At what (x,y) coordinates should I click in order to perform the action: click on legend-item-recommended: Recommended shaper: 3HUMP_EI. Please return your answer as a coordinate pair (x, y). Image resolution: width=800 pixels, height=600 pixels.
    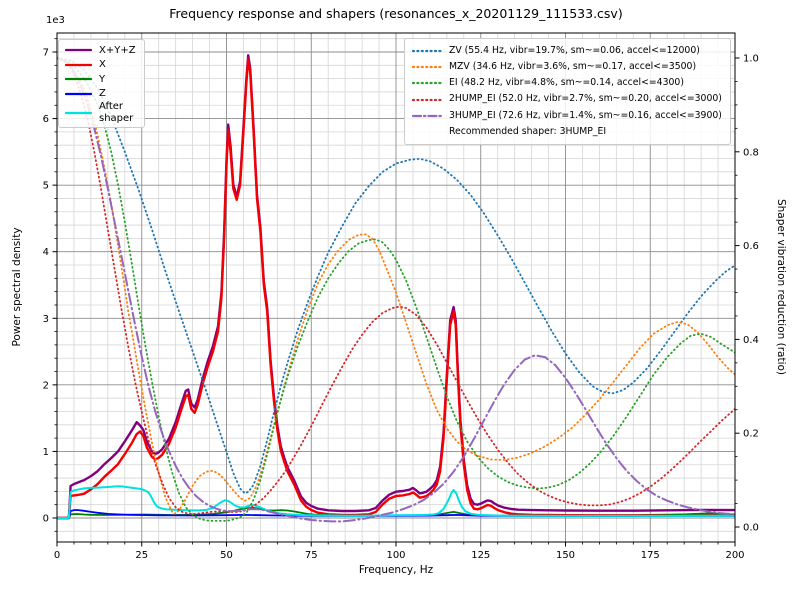
    Looking at the image, I should click on (567, 132).